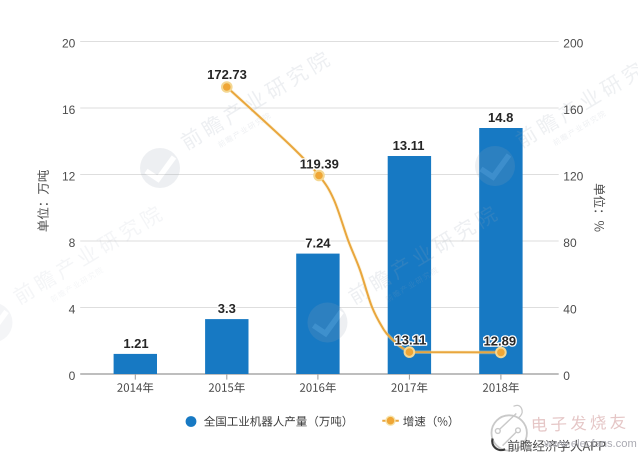  What do you see at coordinates (69, 44) in the screenshot?
I see `svg-text: 20` at bounding box center [69, 44].